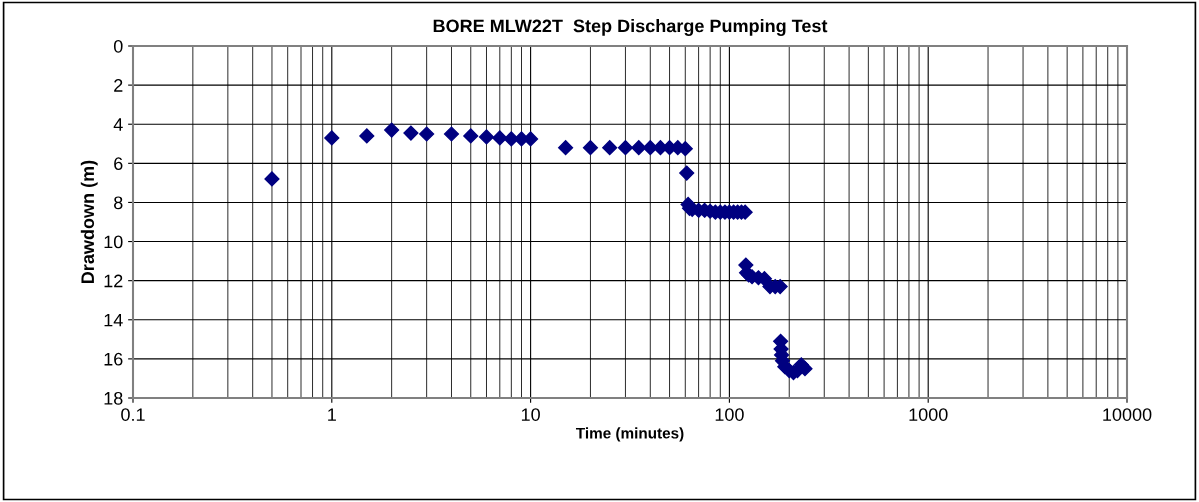 Image resolution: width=1199 pixels, height=502 pixels. What do you see at coordinates (118, 164) in the screenshot?
I see `y-tick-label: 6` at bounding box center [118, 164].